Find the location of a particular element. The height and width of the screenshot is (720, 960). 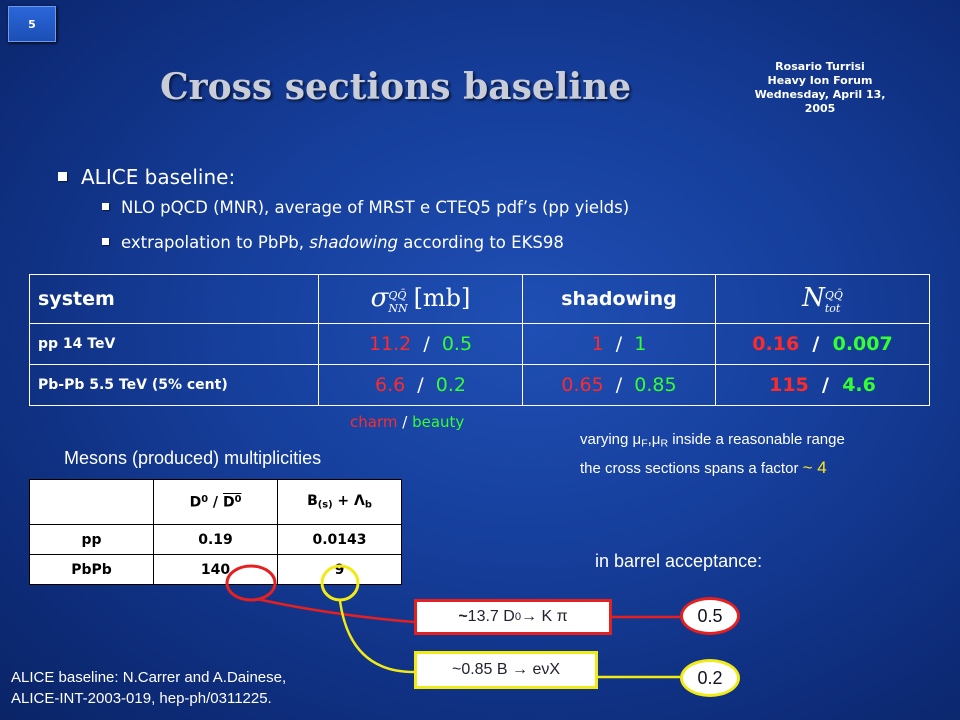

red-connector is located at coordinates (335, 610).